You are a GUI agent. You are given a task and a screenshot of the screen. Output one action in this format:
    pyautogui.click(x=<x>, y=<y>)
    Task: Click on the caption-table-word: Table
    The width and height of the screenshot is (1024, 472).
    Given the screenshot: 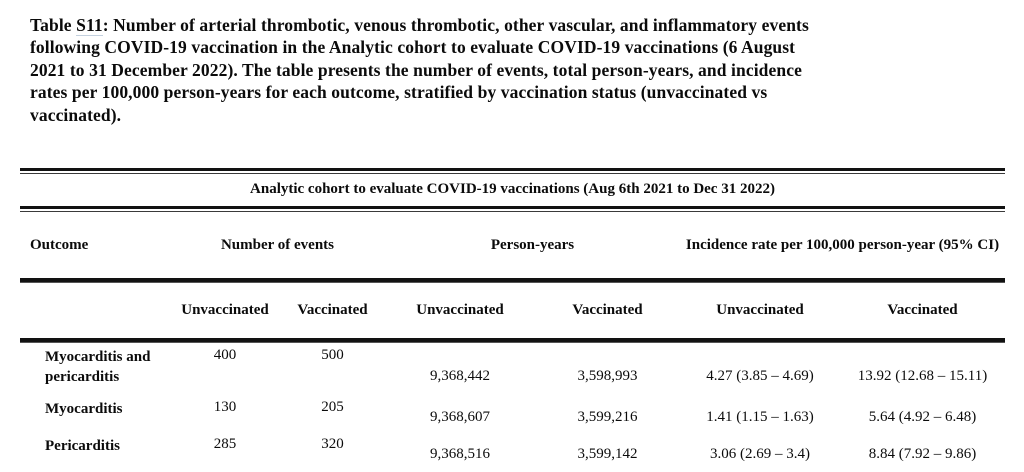 What is the action you would take?
    pyautogui.click(x=53, y=25)
    